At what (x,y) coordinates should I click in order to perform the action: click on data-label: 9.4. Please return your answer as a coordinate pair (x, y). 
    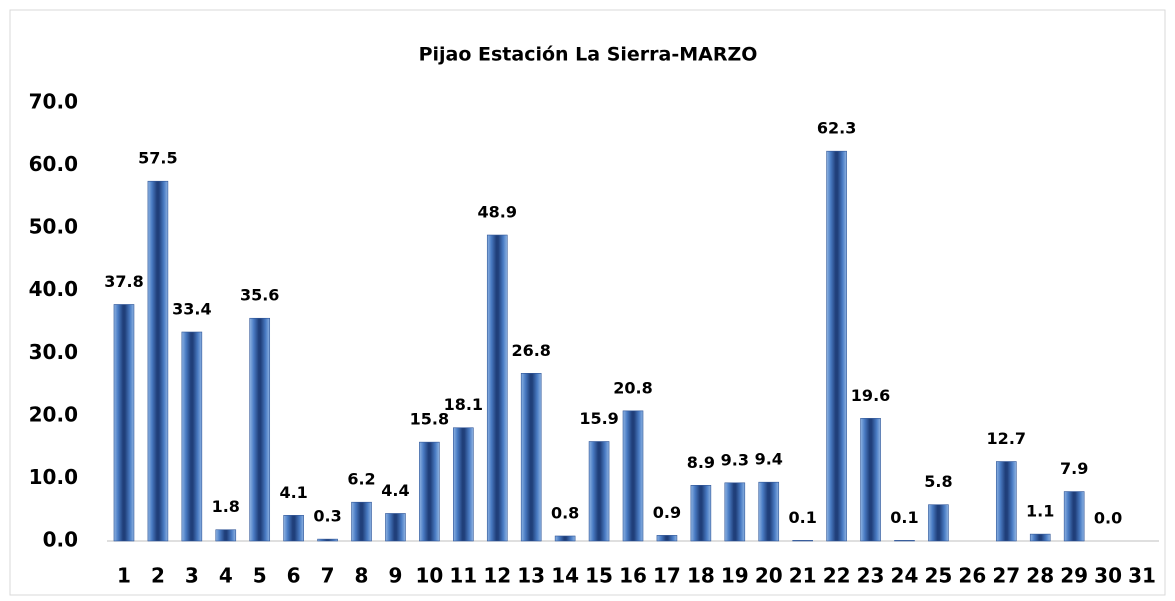
    Looking at the image, I should click on (769, 459).